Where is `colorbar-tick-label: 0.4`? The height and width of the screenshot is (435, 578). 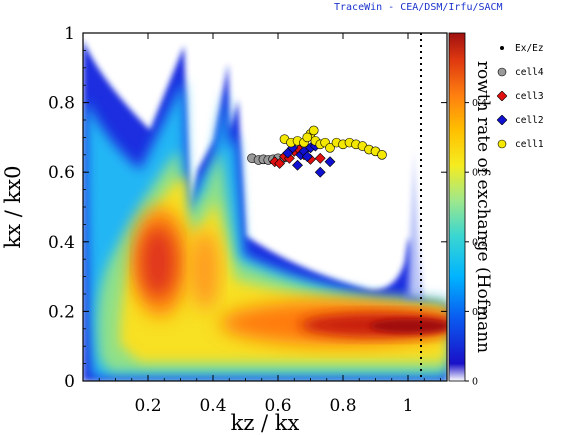
colorbar-tick-label: 0.4 is located at coordinates (479, 103).